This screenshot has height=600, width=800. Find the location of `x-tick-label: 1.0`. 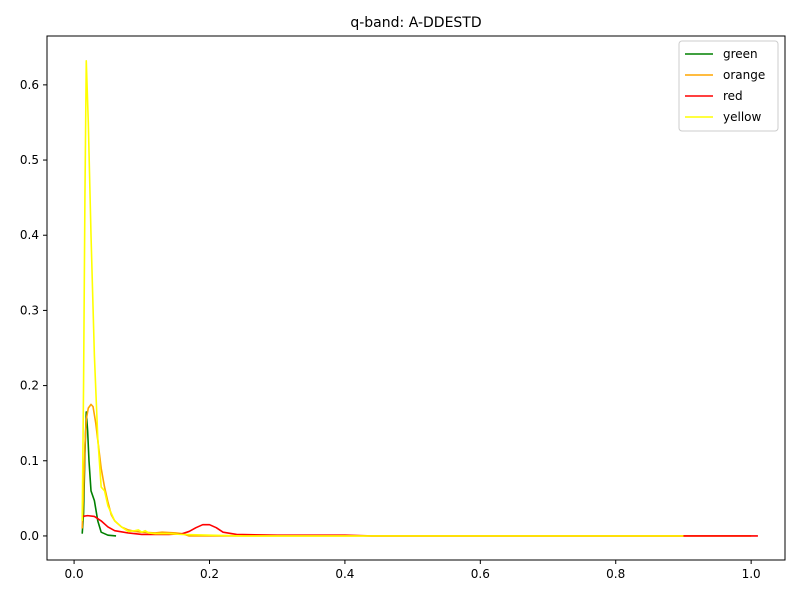

x-tick-label: 1.0 is located at coordinates (751, 574).